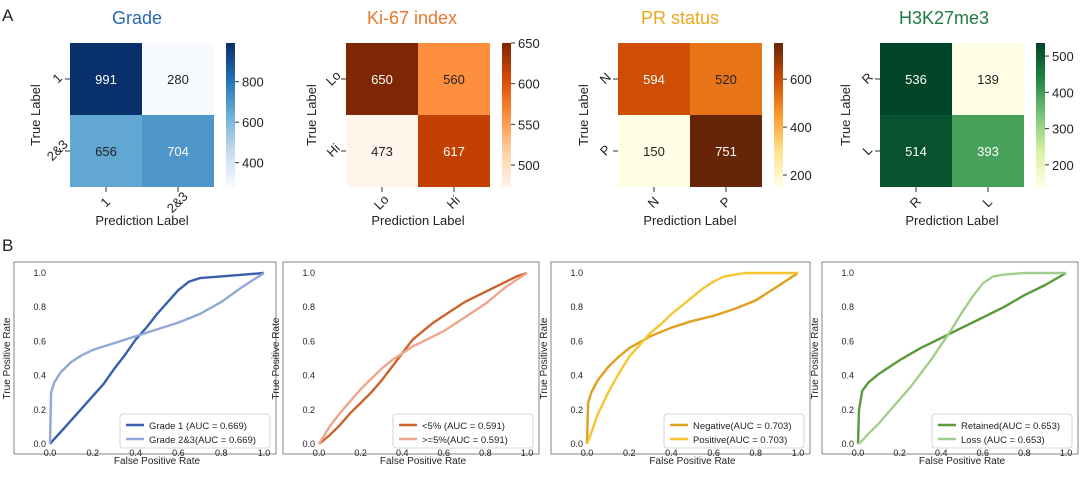 The image size is (1080, 482). I want to click on chart-title: Ki-67 index, so click(412, 18).